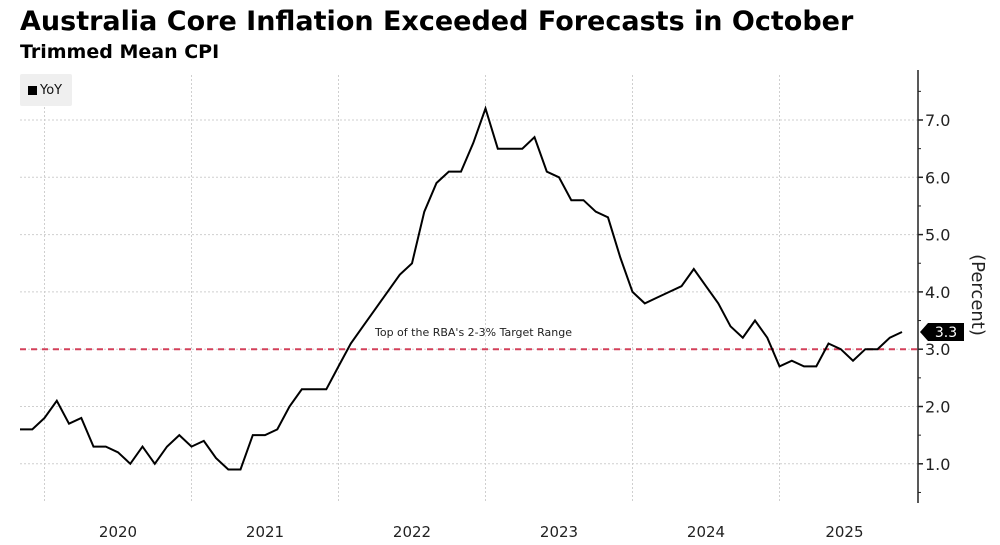 The height and width of the screenshot is (545, 1000). I want to click on y-tick-label: 6.0, so click(937, 177).